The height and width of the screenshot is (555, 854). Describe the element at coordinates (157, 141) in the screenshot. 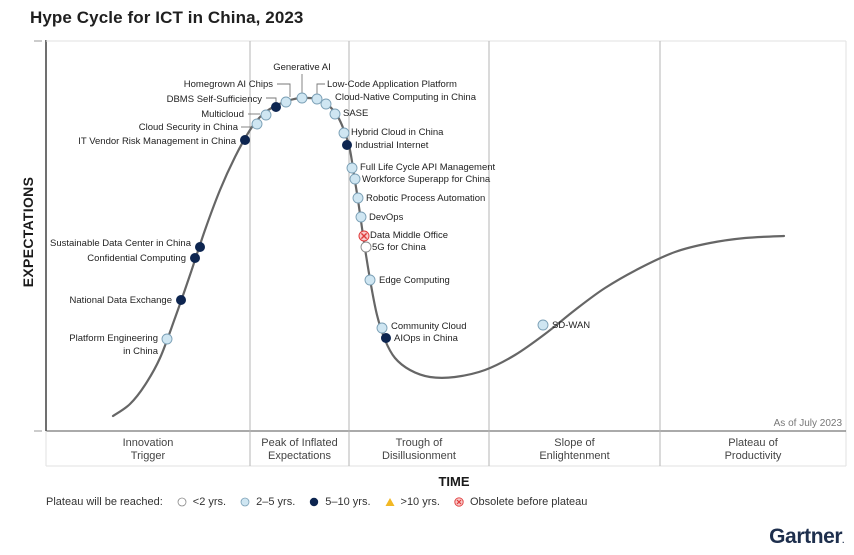

I see `label-it-vendor-risk-management-in-china: IT Vendor Risk Management in China` at that location.